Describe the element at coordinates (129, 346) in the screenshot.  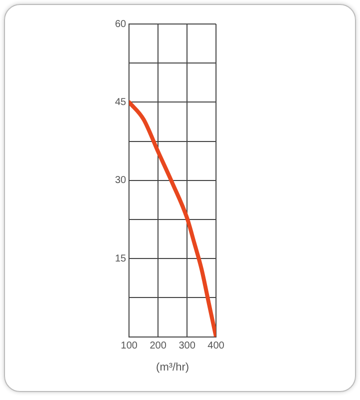
I see `x-tick-label: 100` at that location.